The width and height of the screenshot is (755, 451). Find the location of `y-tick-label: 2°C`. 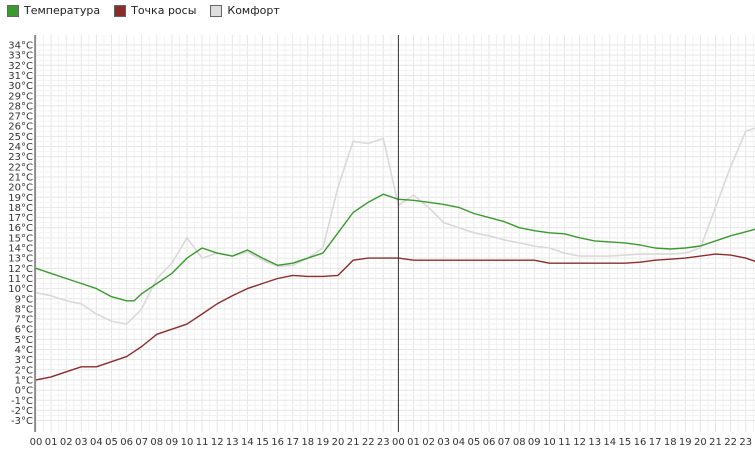

y-tick-label: 2°C is located at coordinates (24, 370).